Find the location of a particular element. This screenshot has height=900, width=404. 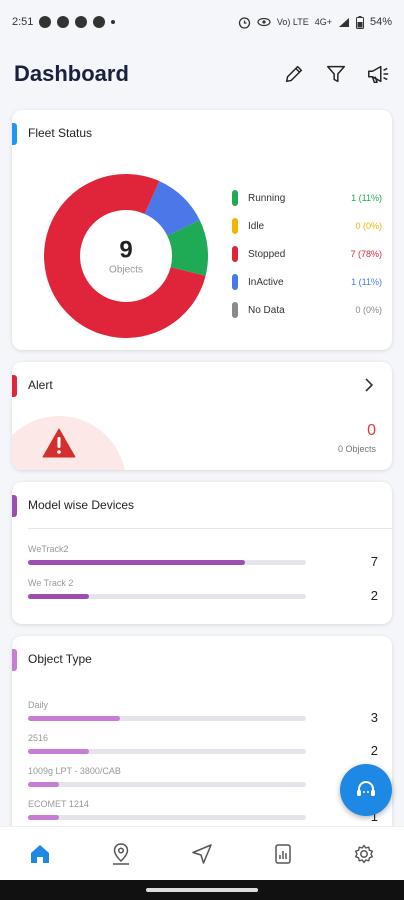

pencil-icon is located at coordinates (294, 74).